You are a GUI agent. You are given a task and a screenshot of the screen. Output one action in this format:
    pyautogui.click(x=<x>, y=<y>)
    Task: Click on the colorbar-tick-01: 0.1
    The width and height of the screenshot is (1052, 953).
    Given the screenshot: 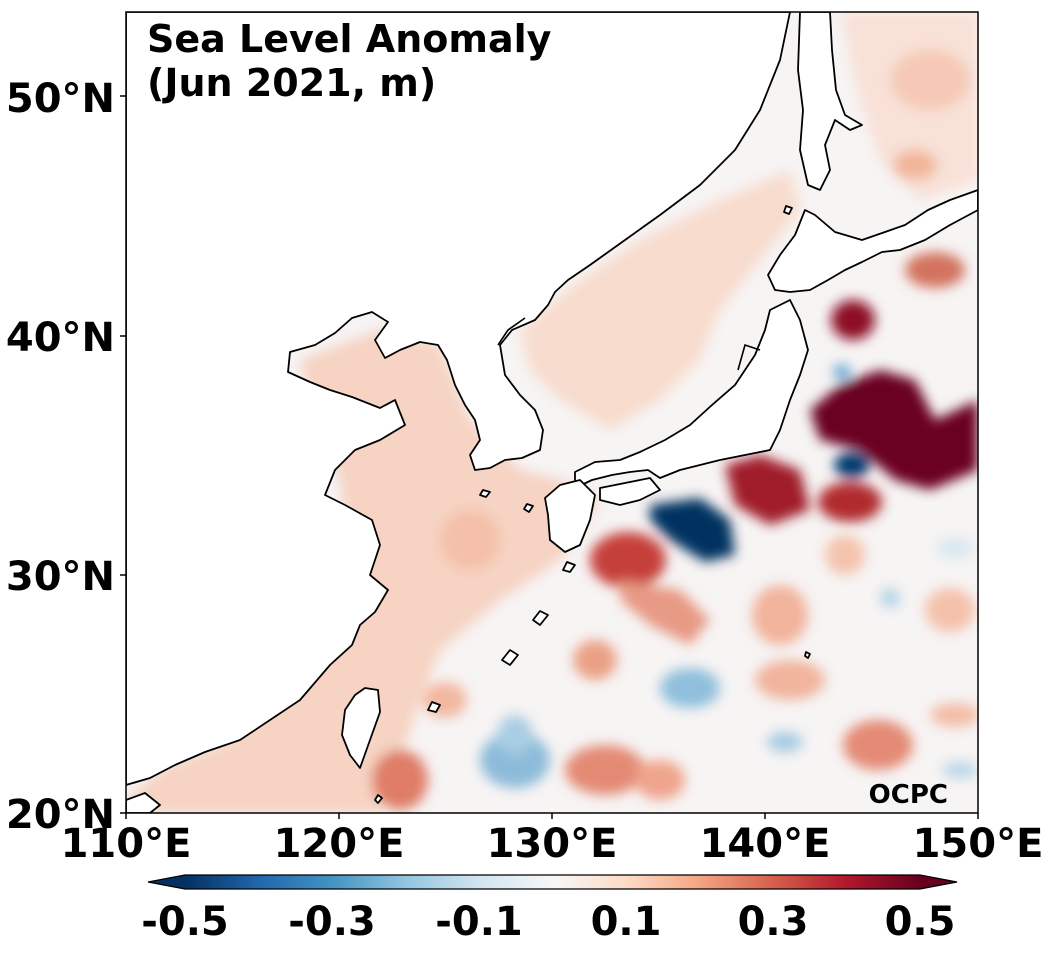 What is the action you would take?
    pyautogui.click(x=626, y=922)
    